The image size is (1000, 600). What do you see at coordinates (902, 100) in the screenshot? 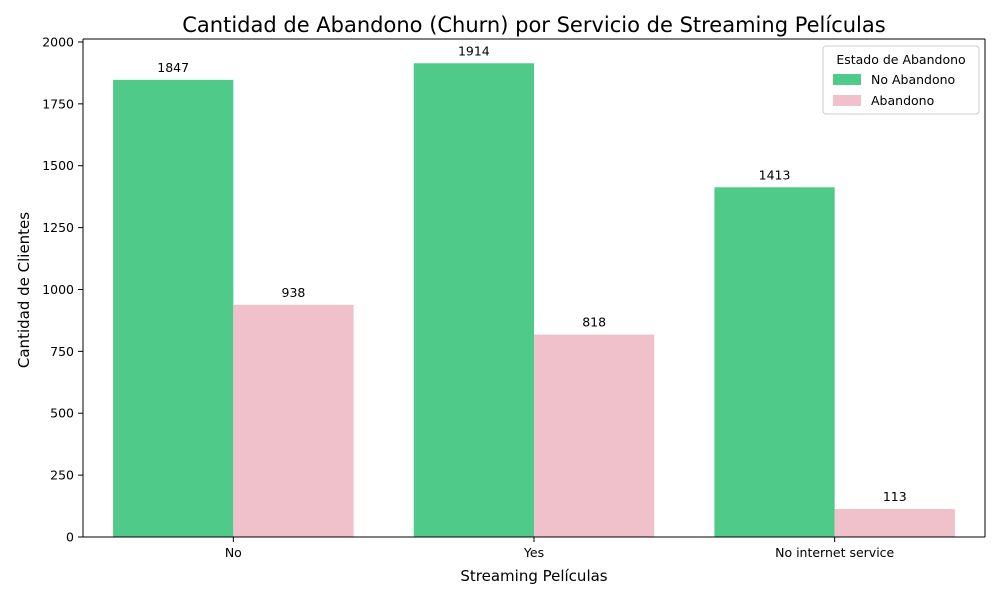
I see `legend-label-1: Abandono` at bounding box center [902, 100].